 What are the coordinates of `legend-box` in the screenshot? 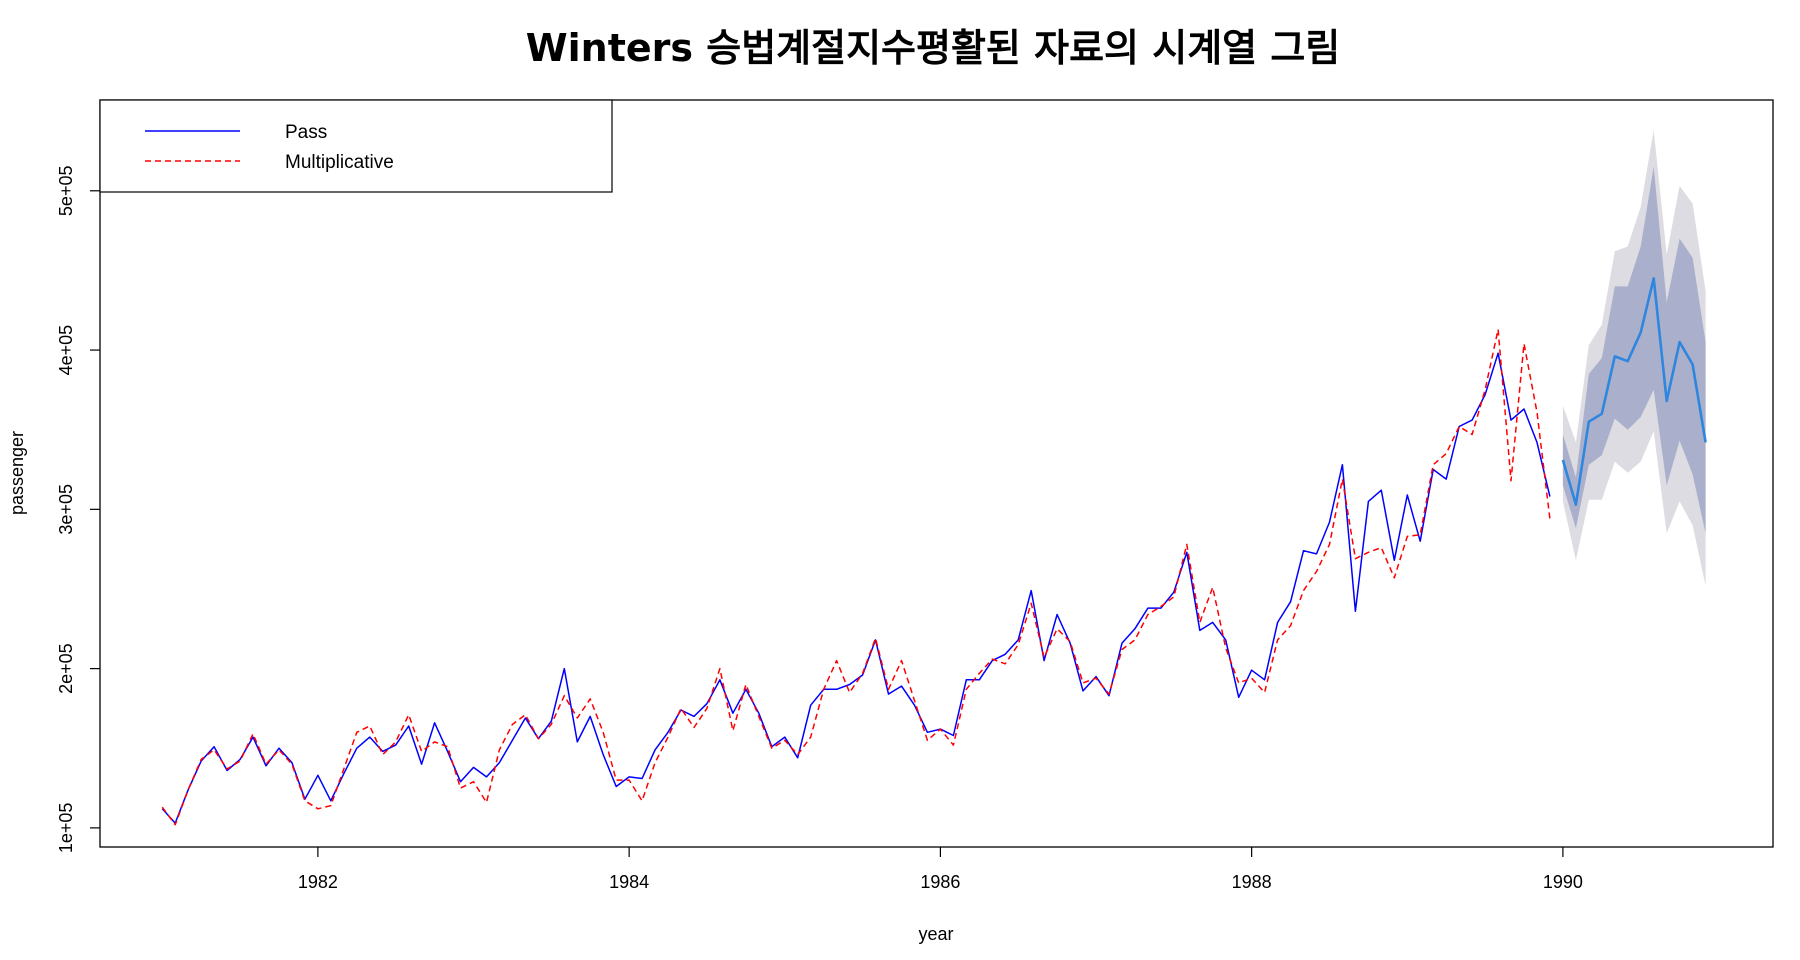 It's located at (356, 146).